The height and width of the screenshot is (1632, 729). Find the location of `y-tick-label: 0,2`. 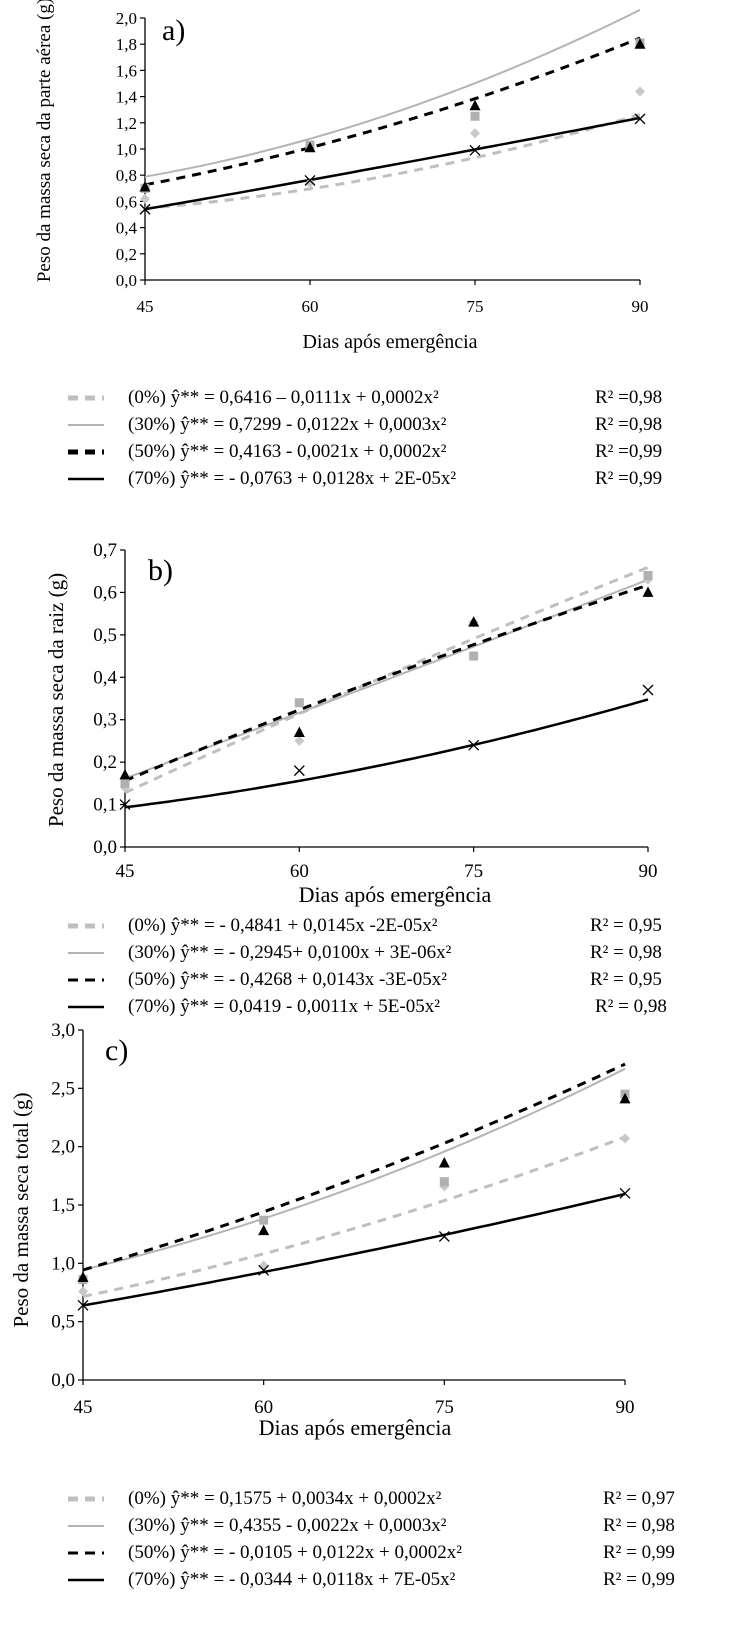

y-tick-label: 0,2 is located at coordinates (105, 762).